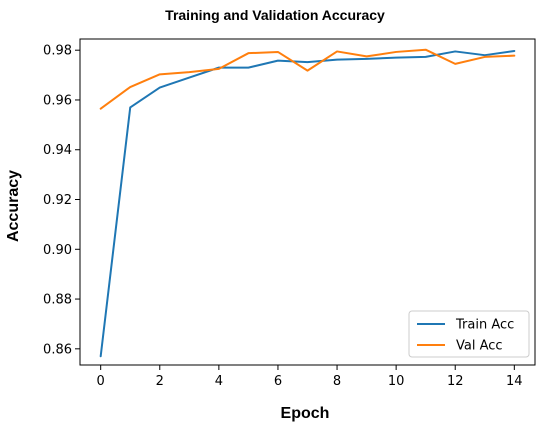 The image size is (550, 436). I want to click on x-tick-label: 4, so click(219, 381).